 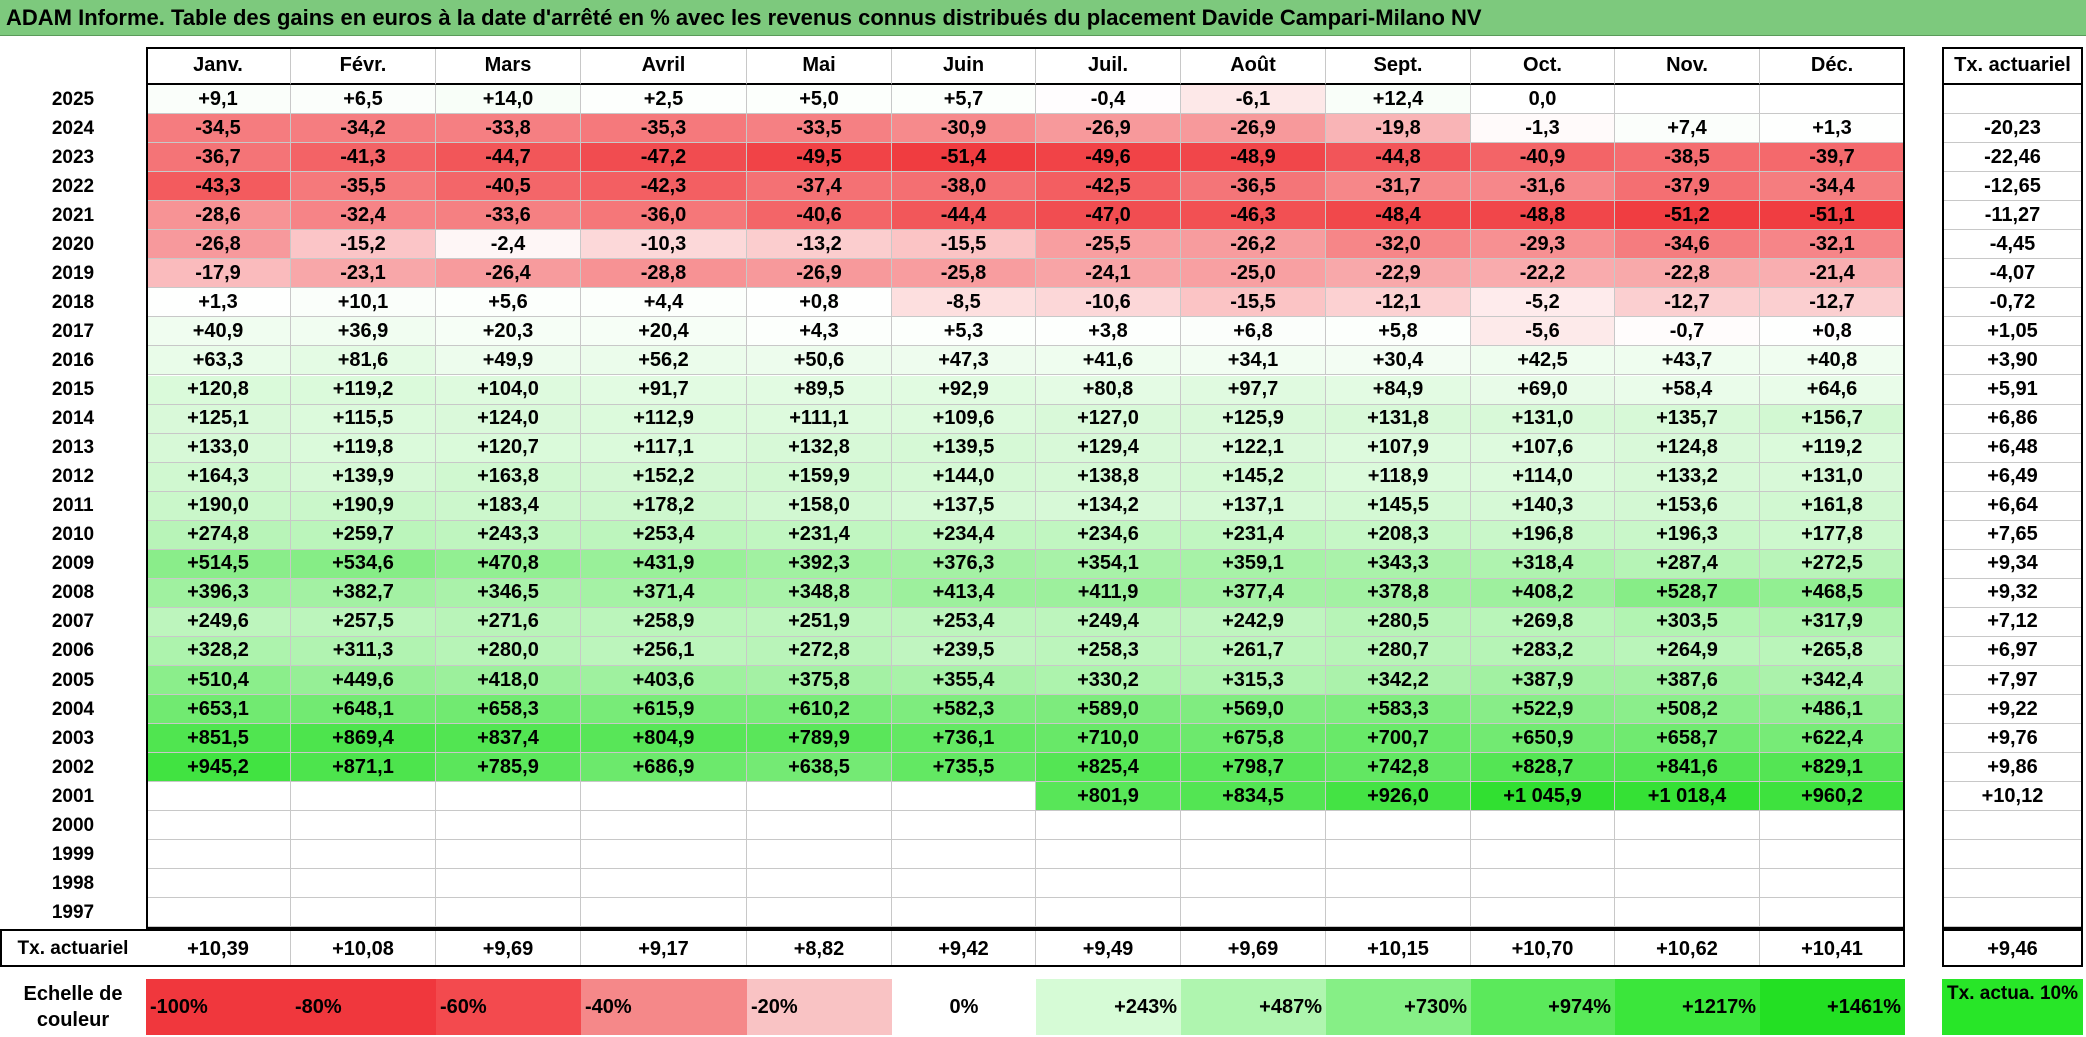 What do you see at coordinates (1832, 66) in the screenshot?
I see `month-header: Déc.` at bounding box center [1832, 66].